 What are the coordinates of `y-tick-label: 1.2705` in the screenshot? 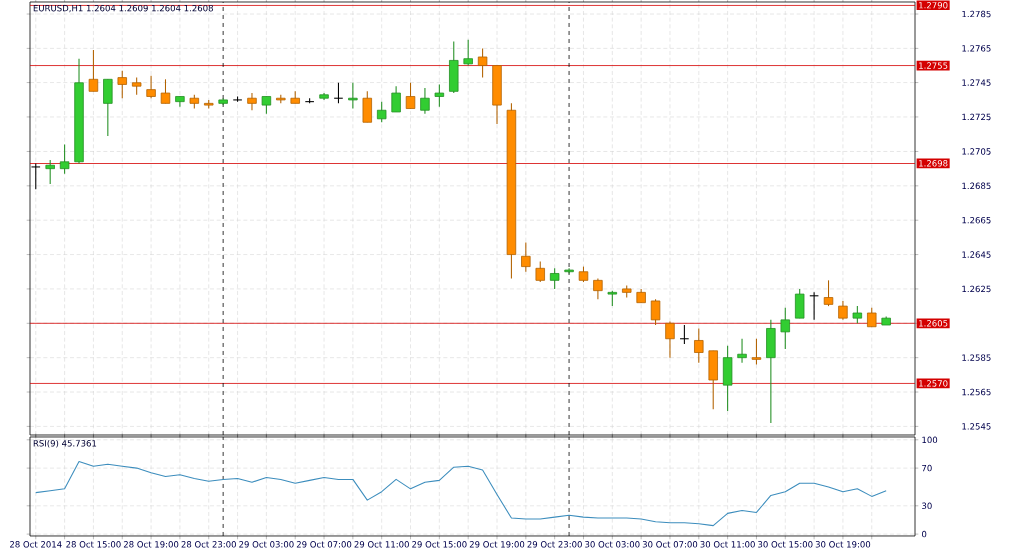 It's located at (976, 151).